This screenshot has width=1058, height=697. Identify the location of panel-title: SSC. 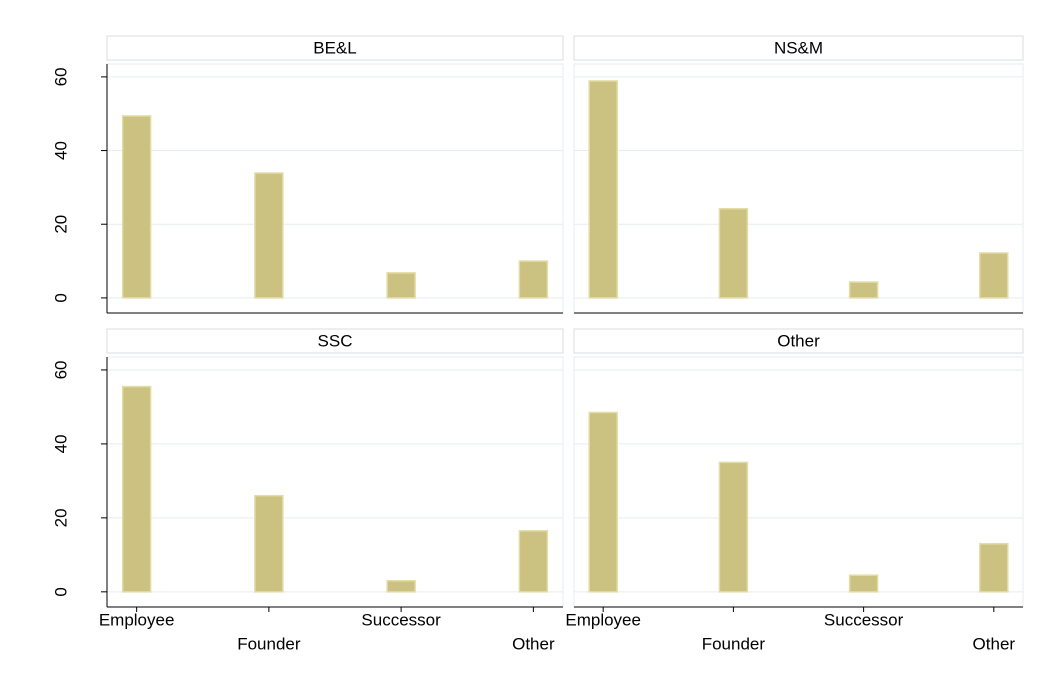
(335, 340).